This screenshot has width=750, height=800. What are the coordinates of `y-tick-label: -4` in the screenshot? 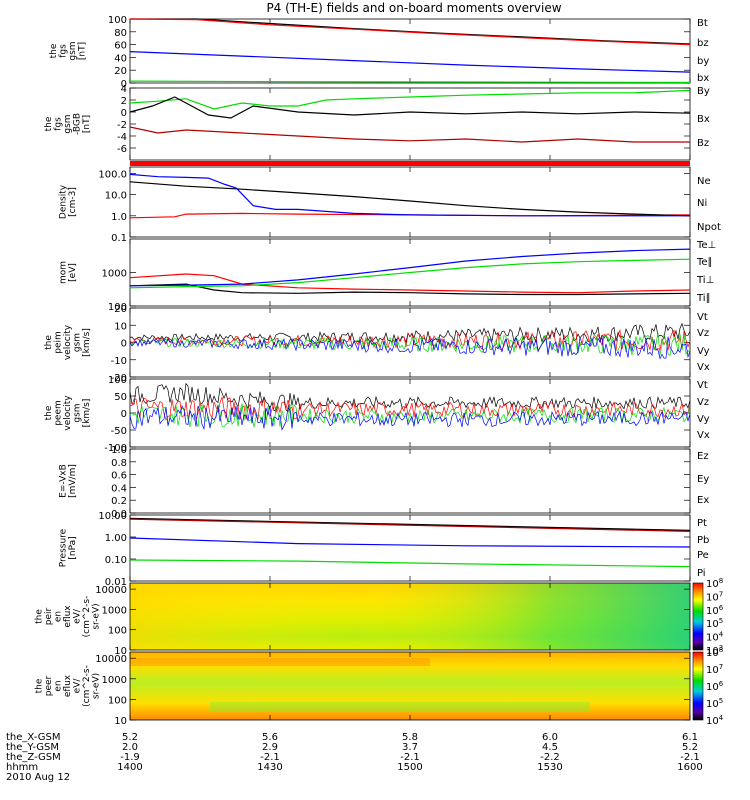 It's located at (122, 137).